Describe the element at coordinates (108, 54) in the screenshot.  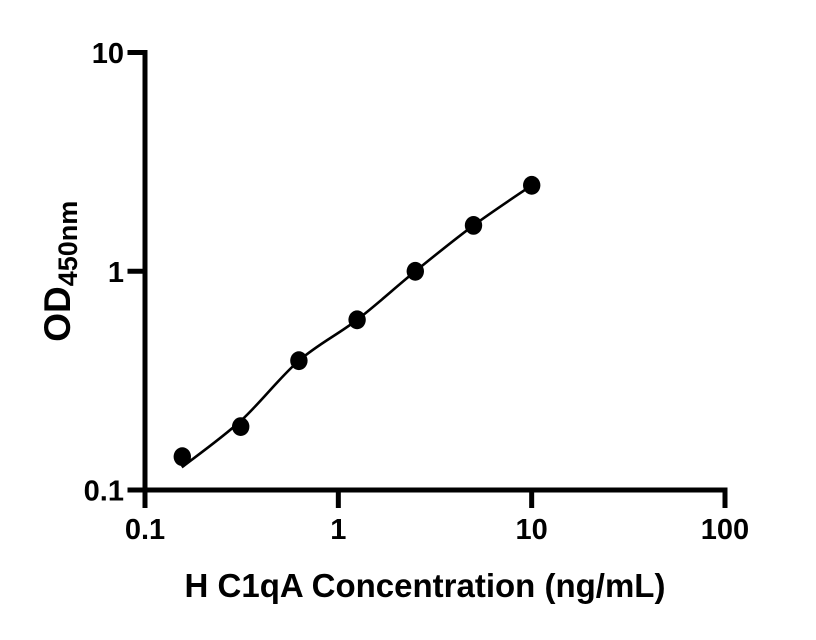
I see `y-tick-label: 10` at that location.